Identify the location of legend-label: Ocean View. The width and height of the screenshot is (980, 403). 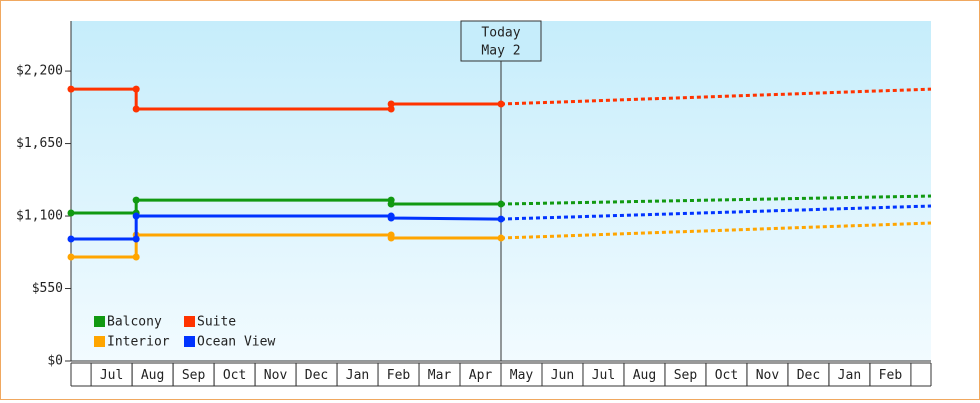
(236, 342).